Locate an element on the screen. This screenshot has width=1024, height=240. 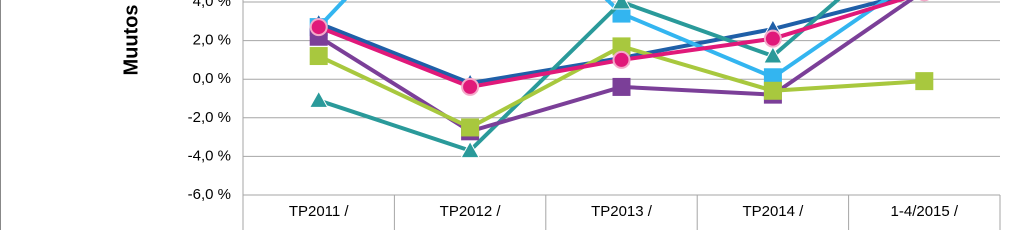
x-tick-label: TP2012 / is located at coordinates (471, 211).